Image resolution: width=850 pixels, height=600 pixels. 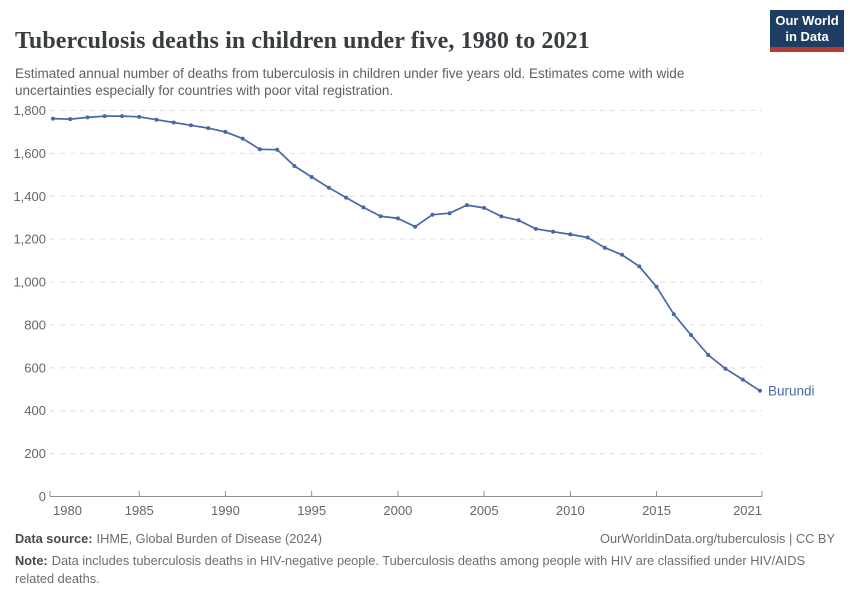 What do you see at coordinates (31, 560) in the screenshot?
I see `note-label: Note:` at bounding box center [31, 560].